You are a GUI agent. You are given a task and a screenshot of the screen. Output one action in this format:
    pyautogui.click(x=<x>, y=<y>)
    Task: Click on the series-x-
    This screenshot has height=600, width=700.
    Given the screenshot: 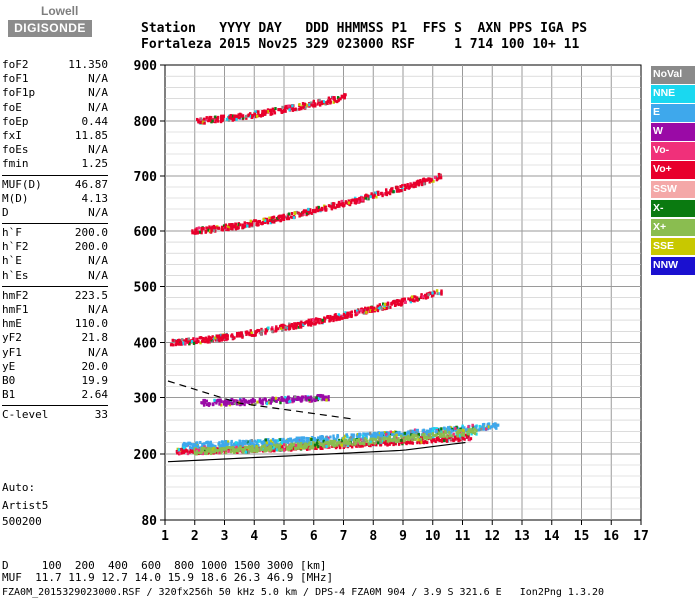 What is the action you would take?
    pyautogui.click(x=335, y=441)
    